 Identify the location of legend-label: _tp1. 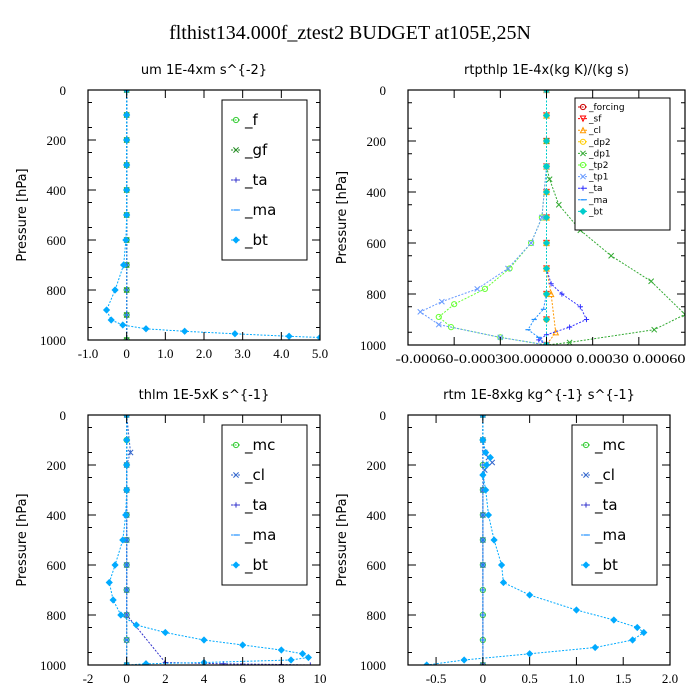
(598, 178).